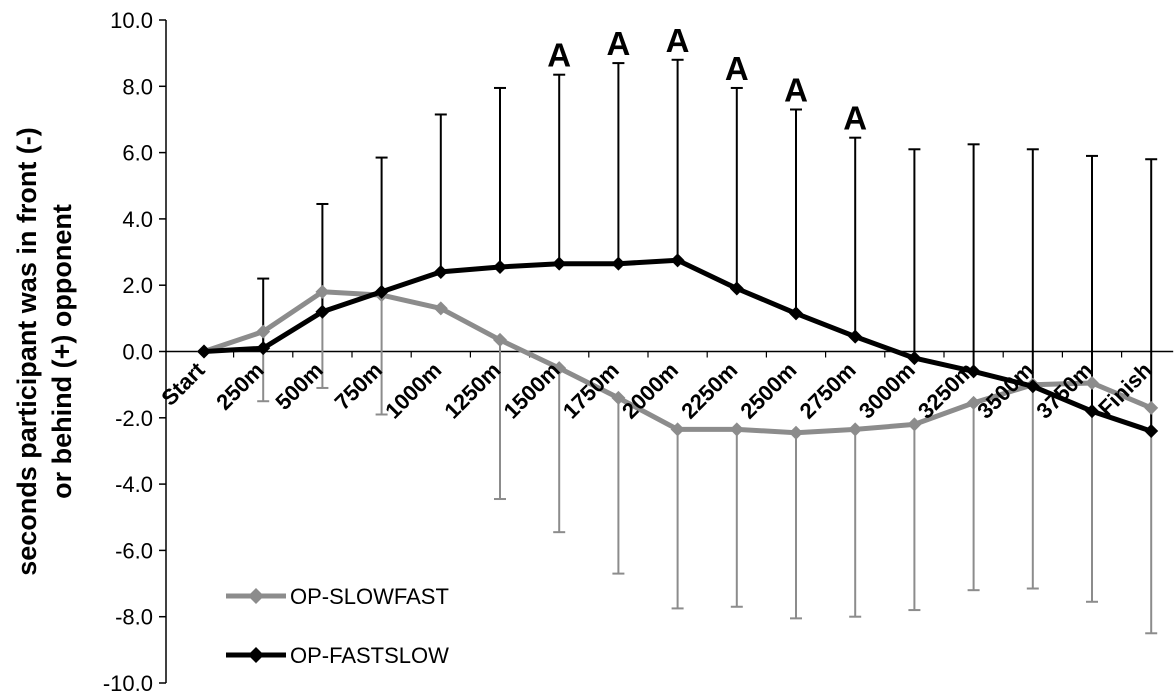  Describe the element at coordinates (134, 617) in the screenshot. I see `y-tick-label: -8.0` at that location.